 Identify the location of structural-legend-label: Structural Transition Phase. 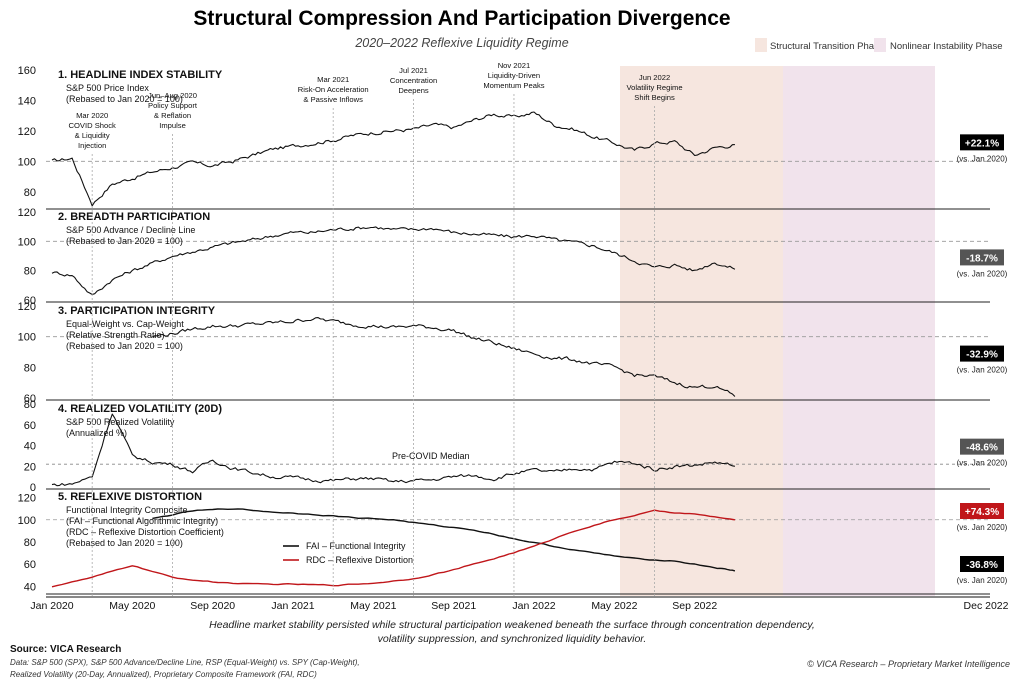
(827, 46).